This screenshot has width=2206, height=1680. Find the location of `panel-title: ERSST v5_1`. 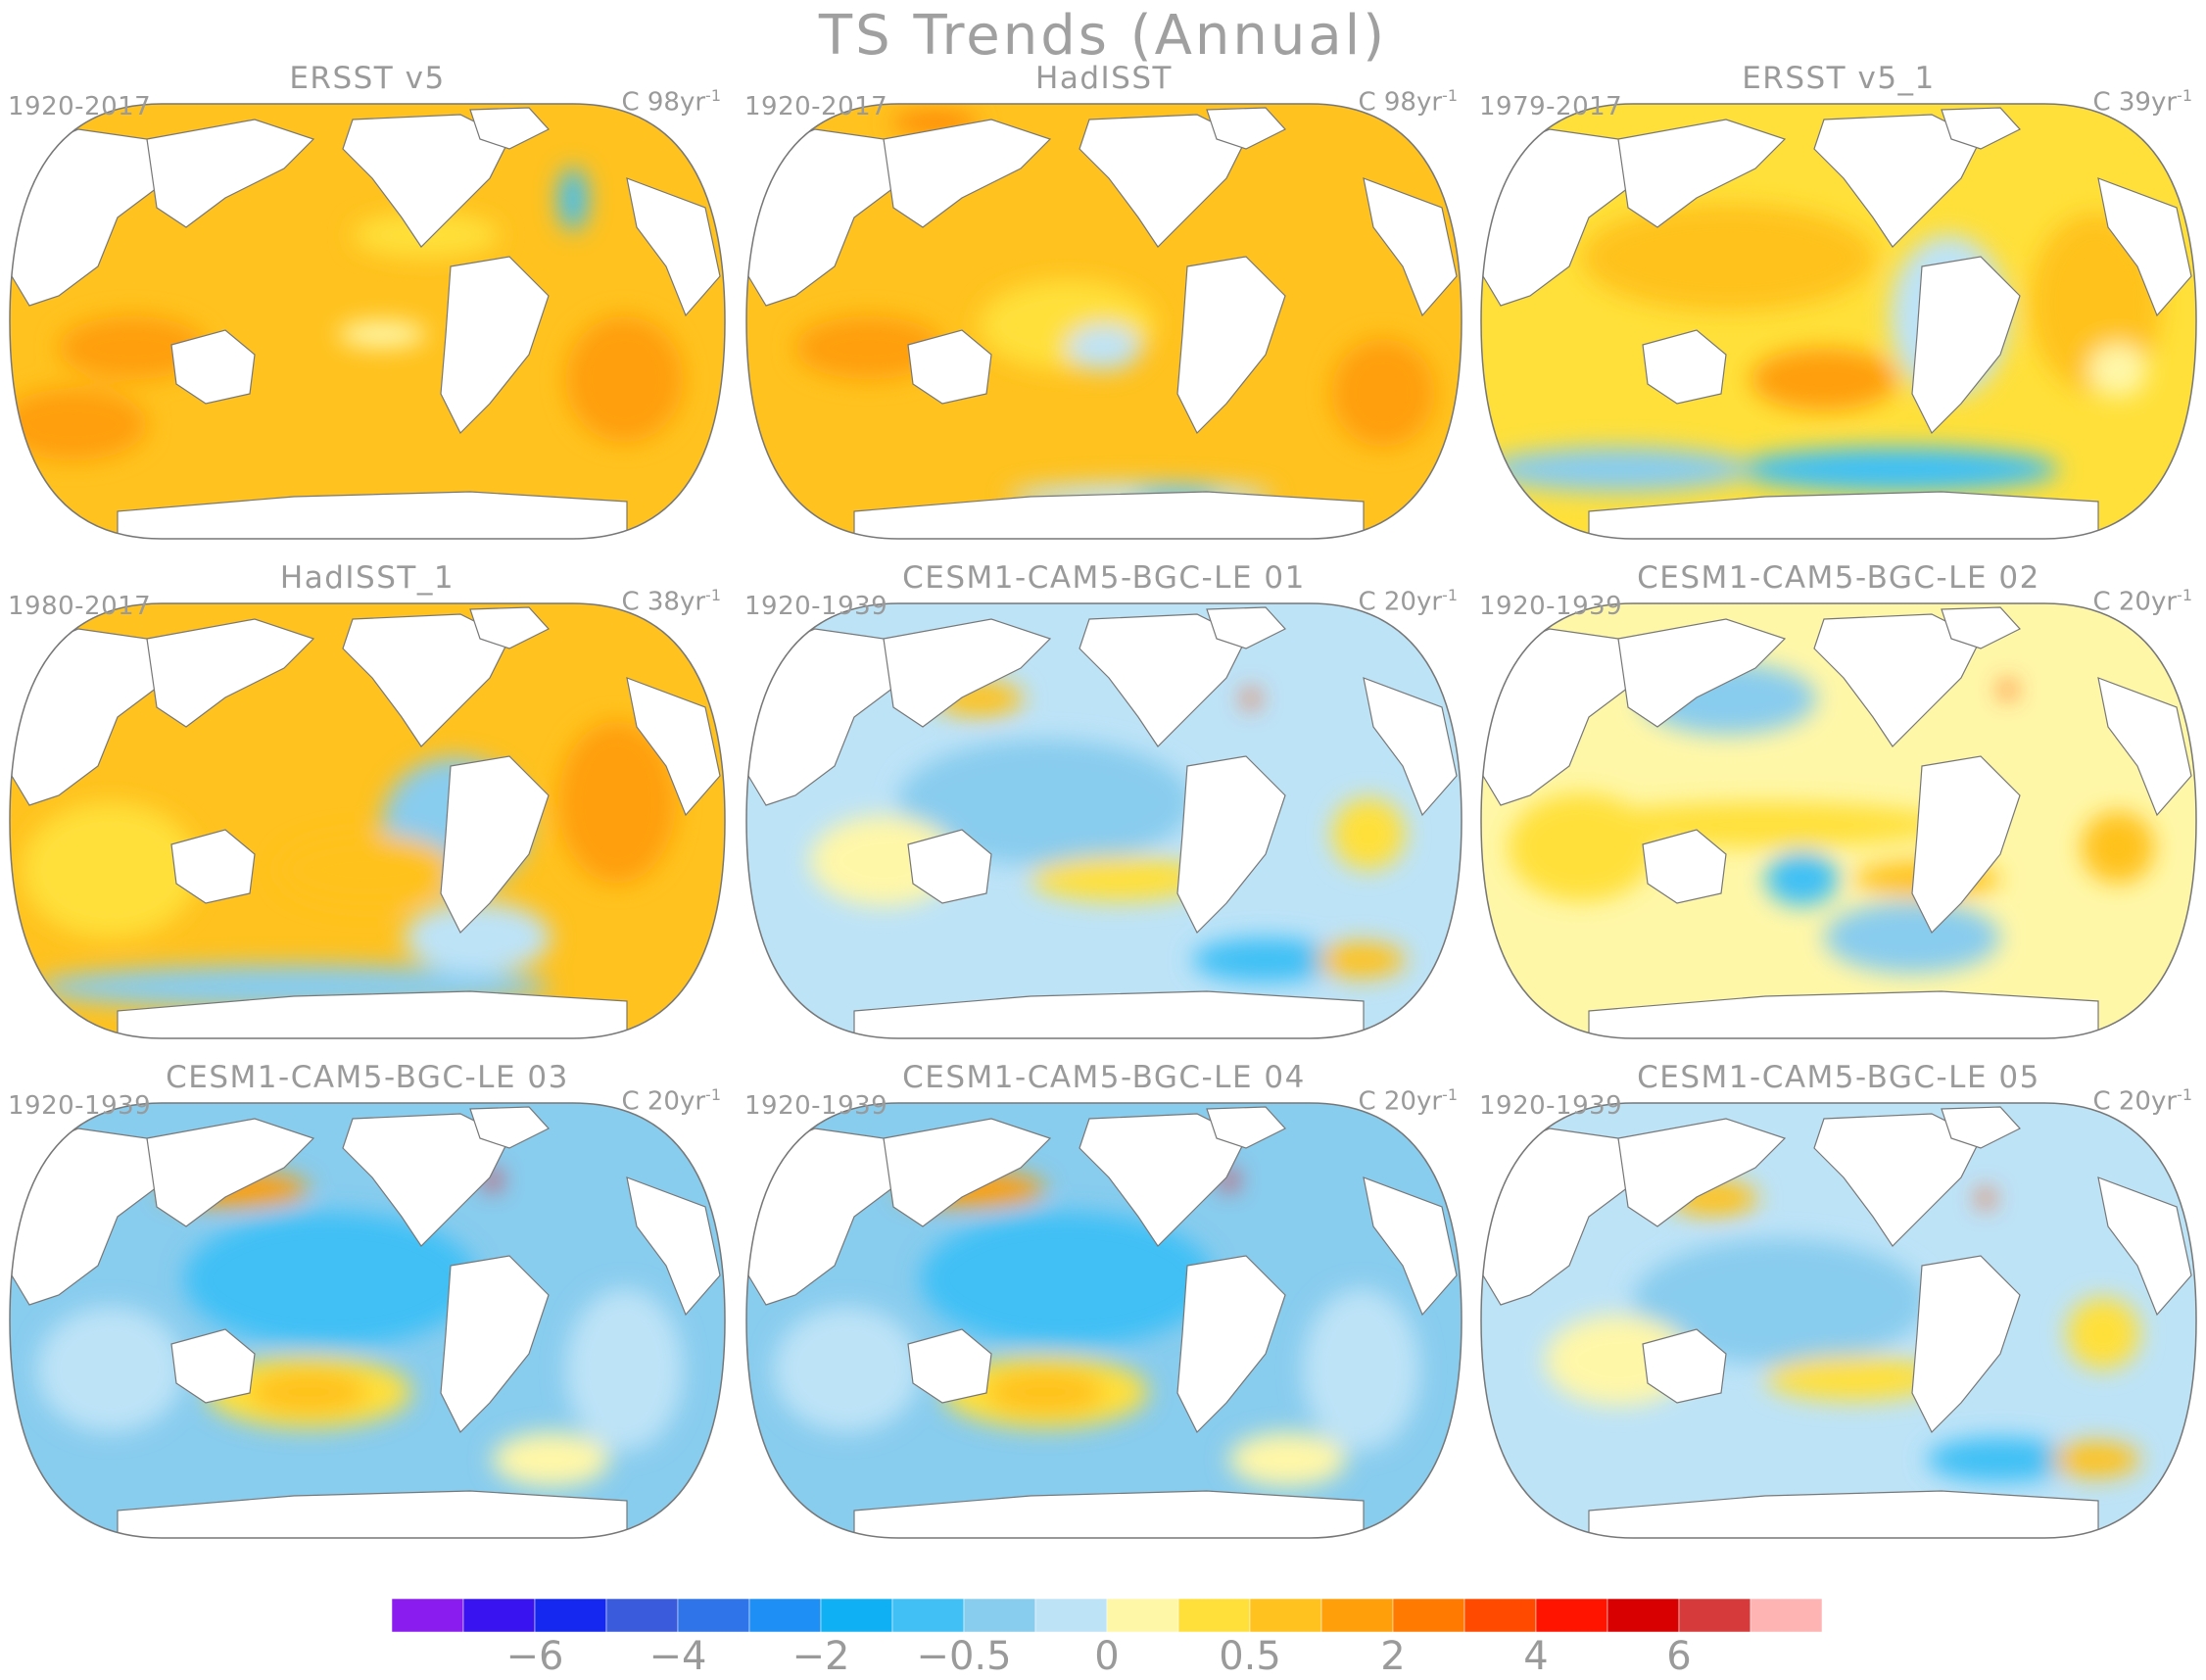

panel-title: ERSST v5_1 is located at coordinates (1839, 78).